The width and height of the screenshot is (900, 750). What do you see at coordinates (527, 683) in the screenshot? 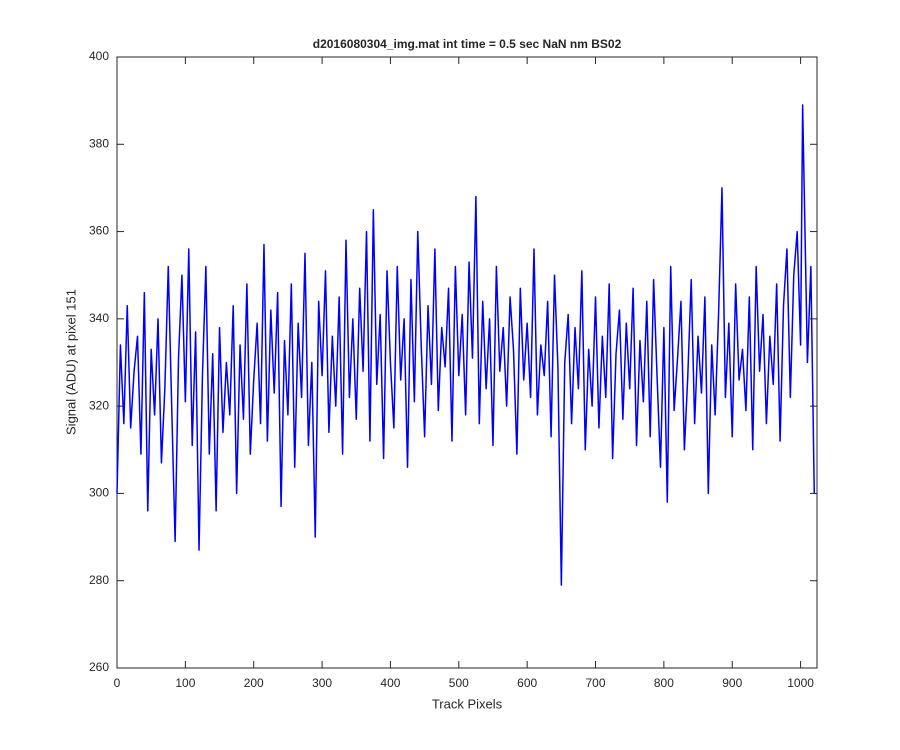
I see `x-tick-label: 600` at bounding box center [527, 683].